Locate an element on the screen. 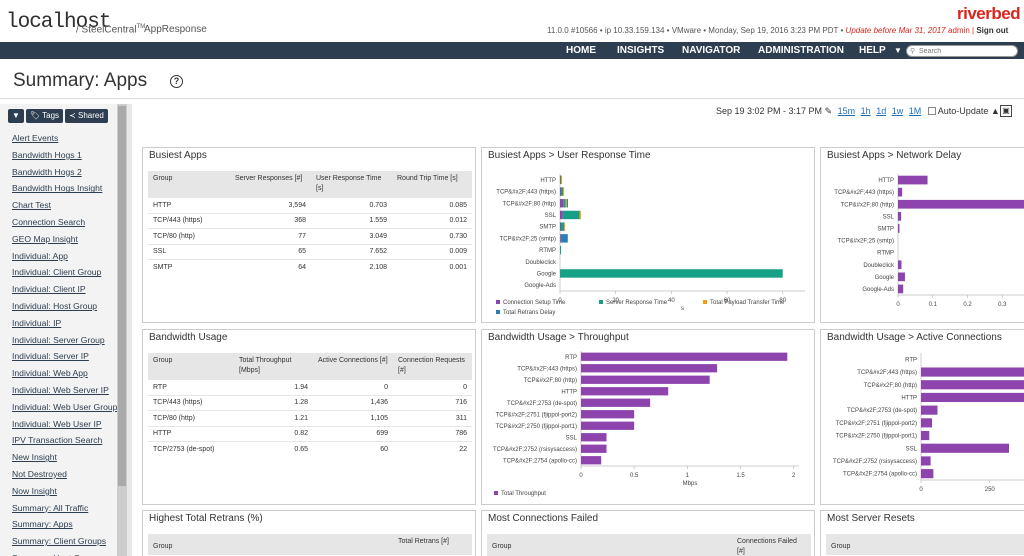 The image size is (1024, 556). sidebar-item: Summary: Apps is located at coordinates (42, 524).